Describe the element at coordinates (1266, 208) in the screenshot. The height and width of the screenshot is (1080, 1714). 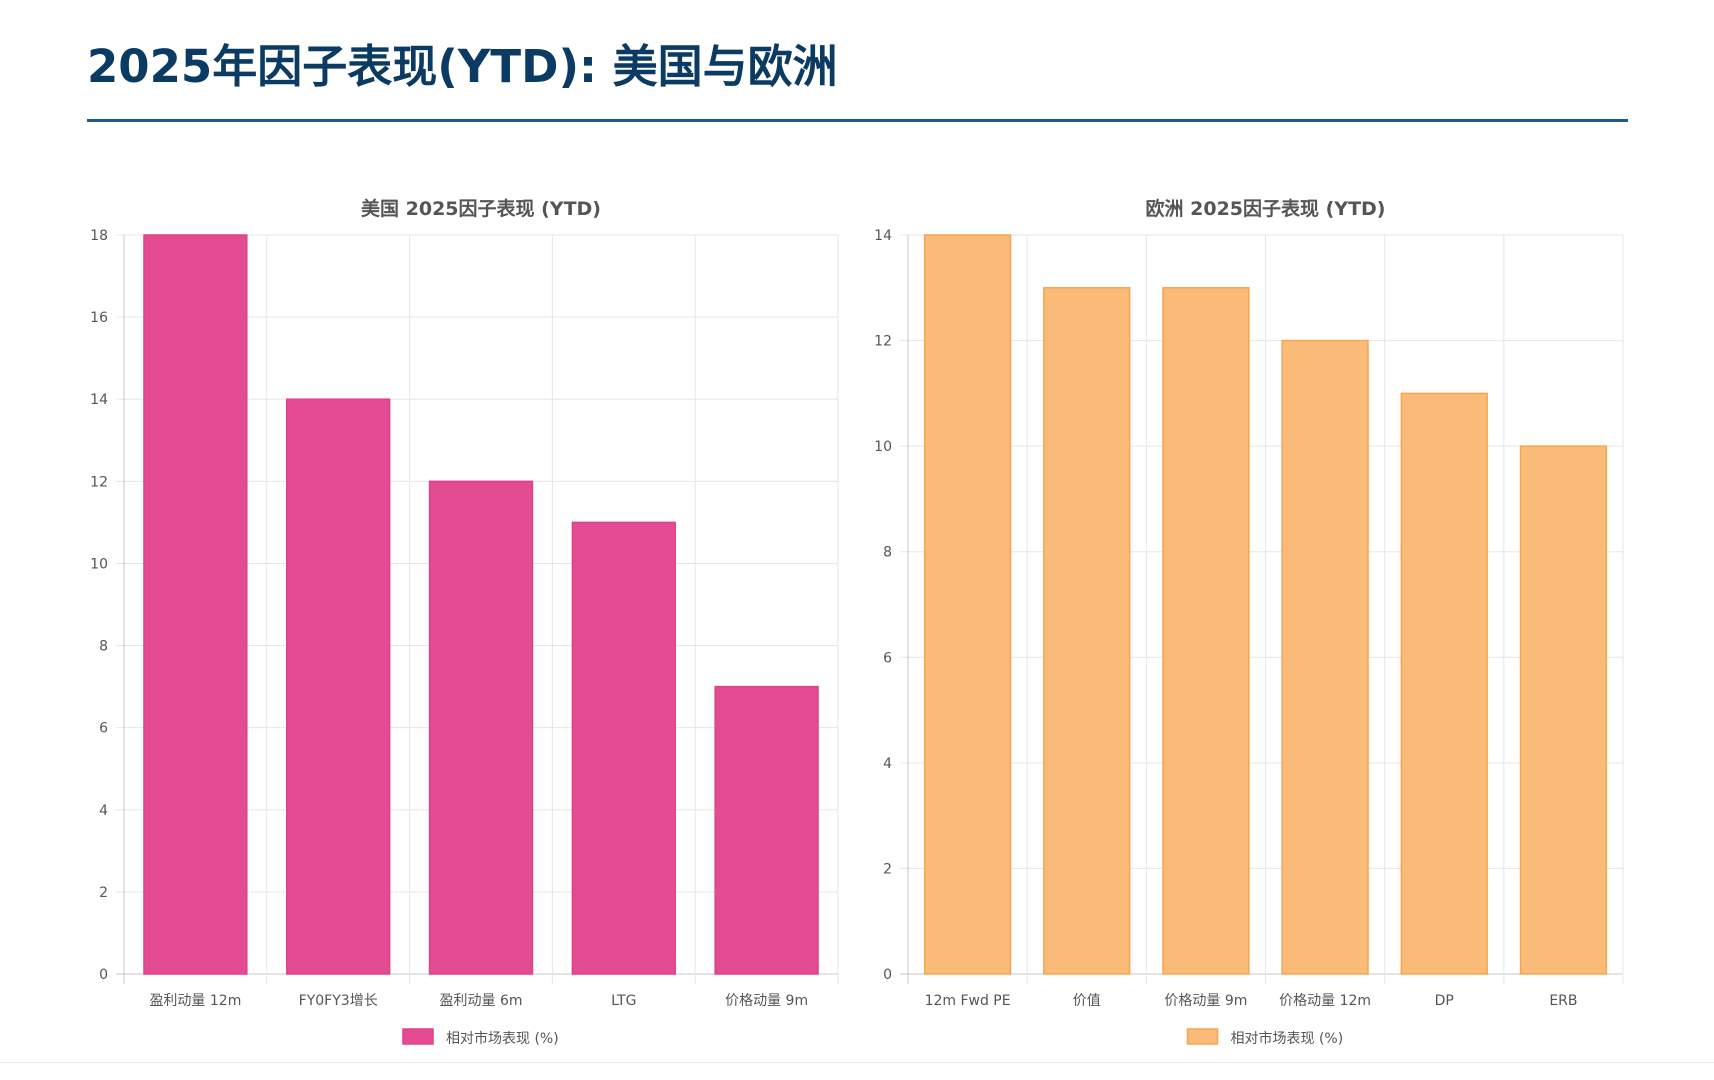
I see `chart-title: 欧洲 2025因子表现 (YTD)` at that location.